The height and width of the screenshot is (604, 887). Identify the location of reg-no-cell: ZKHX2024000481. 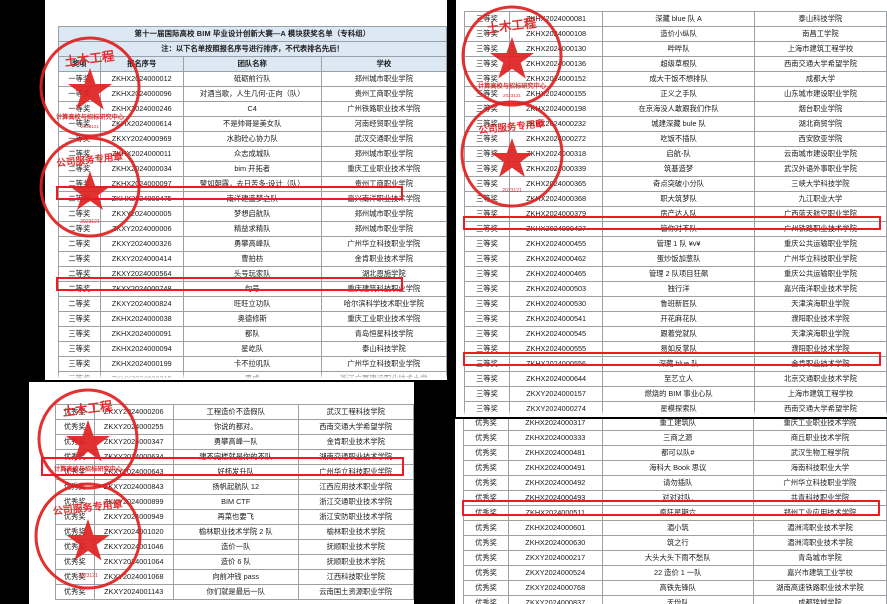
(555, 453).